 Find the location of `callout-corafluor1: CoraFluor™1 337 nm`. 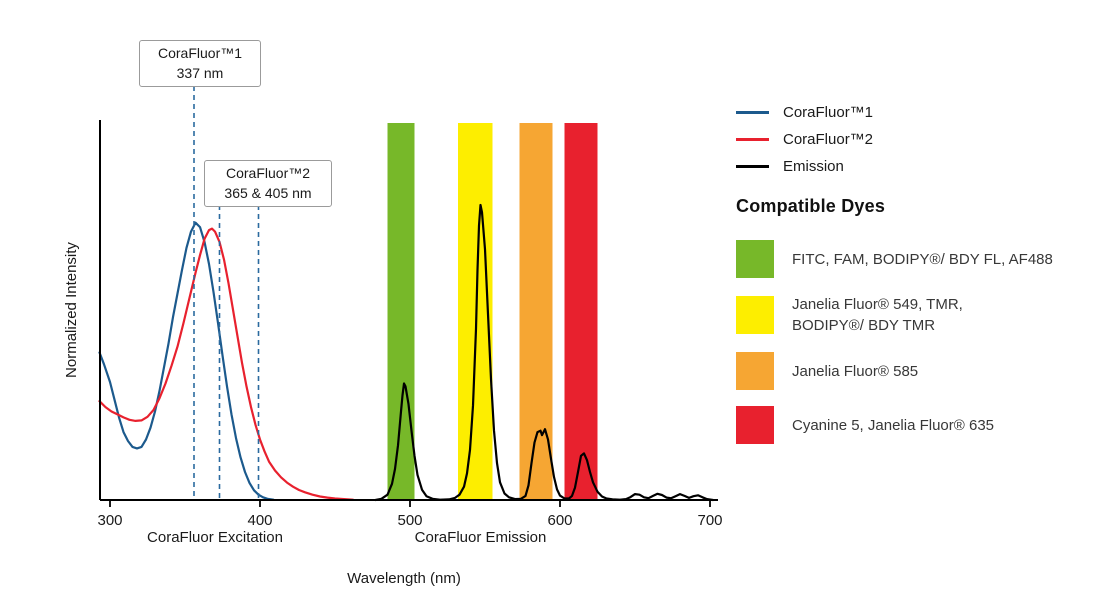

callout-corafluor1: CoraFluor™1 337 nm is located at coordinates (200, 64).